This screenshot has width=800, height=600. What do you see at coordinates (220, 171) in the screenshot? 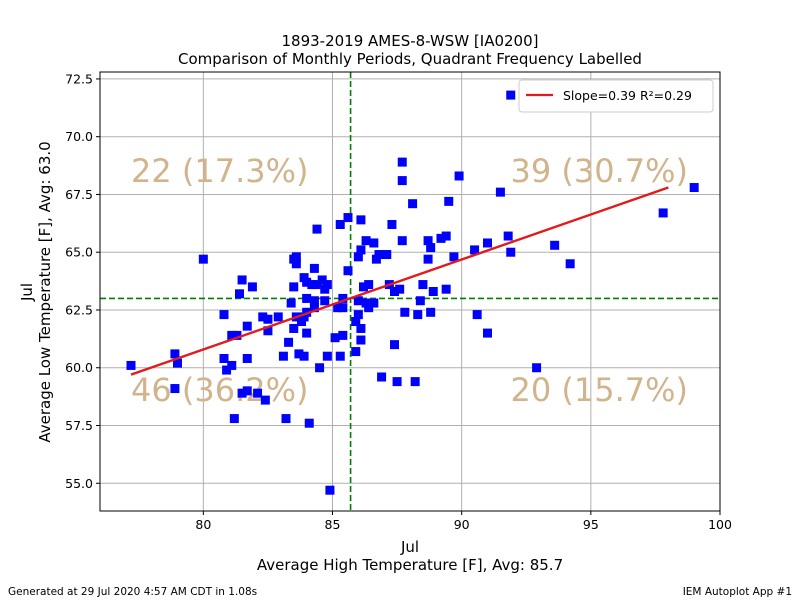
I see `quadrant-top-left: 22 (17.3%)` at bounding box center [220, 171].